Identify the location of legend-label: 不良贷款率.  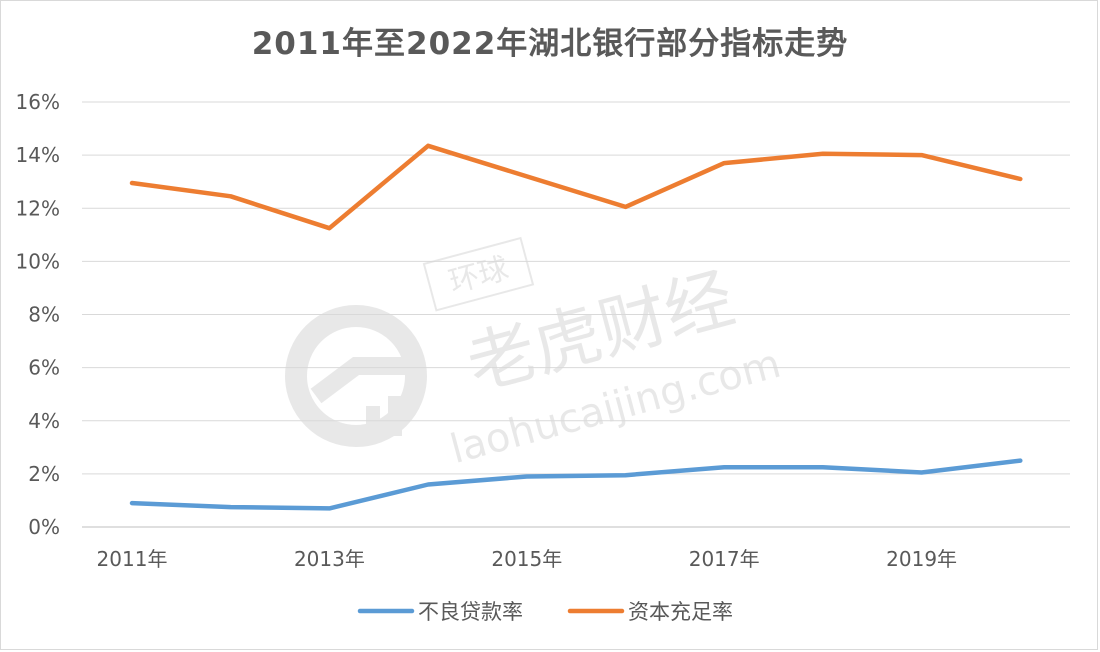
(470, 612).